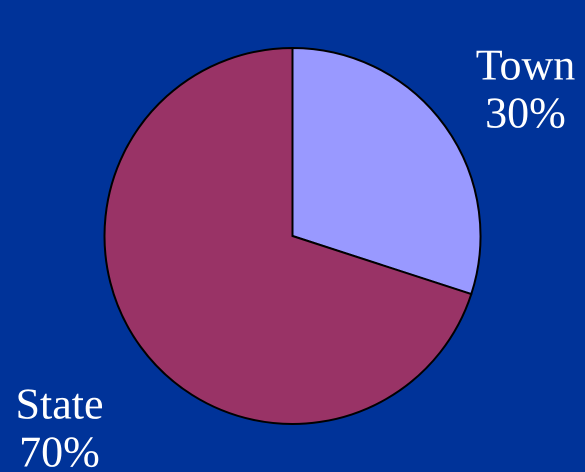 This screenshot has width=585, height=472. I want to click on data-label: 30%, so click(525, 113).